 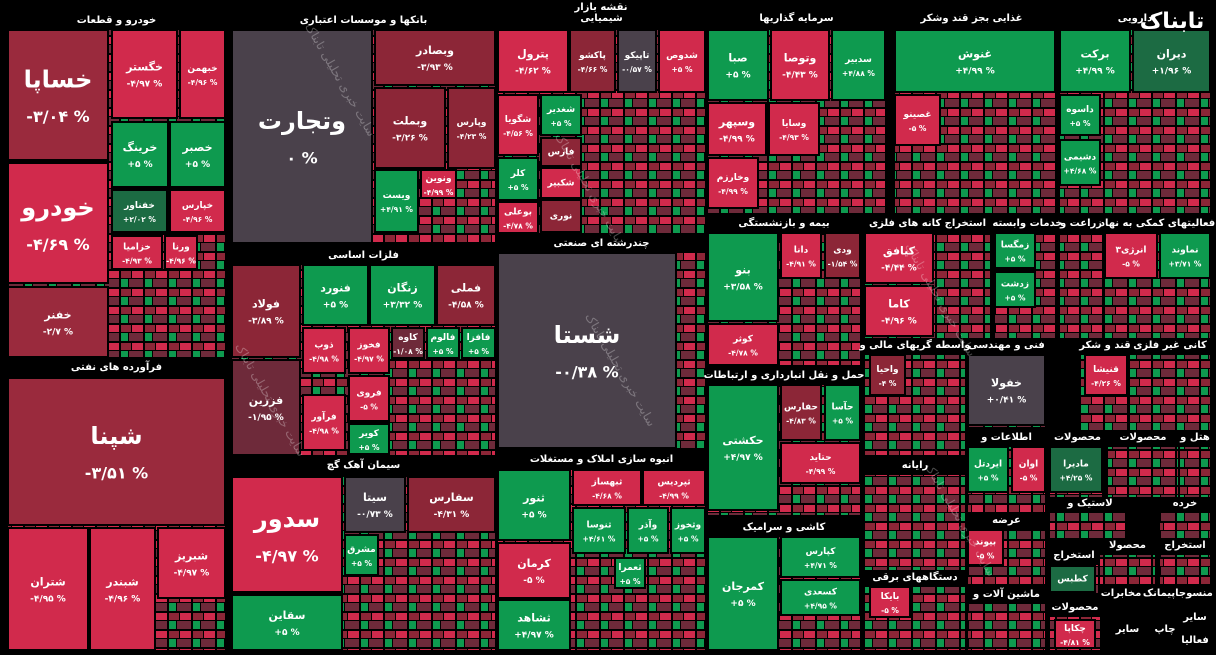 I want to click on stock-change: -۱/۵۴ %, so click(x=843, y=263).